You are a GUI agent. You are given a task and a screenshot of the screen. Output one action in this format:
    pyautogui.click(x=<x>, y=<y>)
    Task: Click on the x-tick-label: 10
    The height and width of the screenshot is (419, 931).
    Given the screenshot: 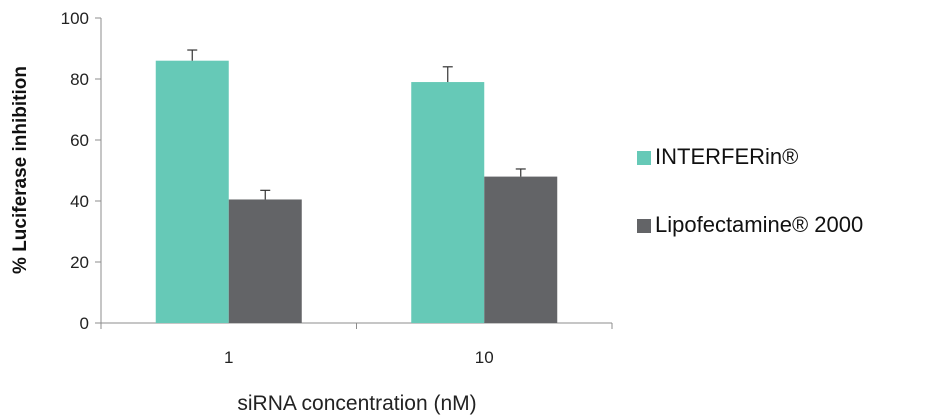 What is the action you would take?
    pyautogui.click(x=484, y=357)
    